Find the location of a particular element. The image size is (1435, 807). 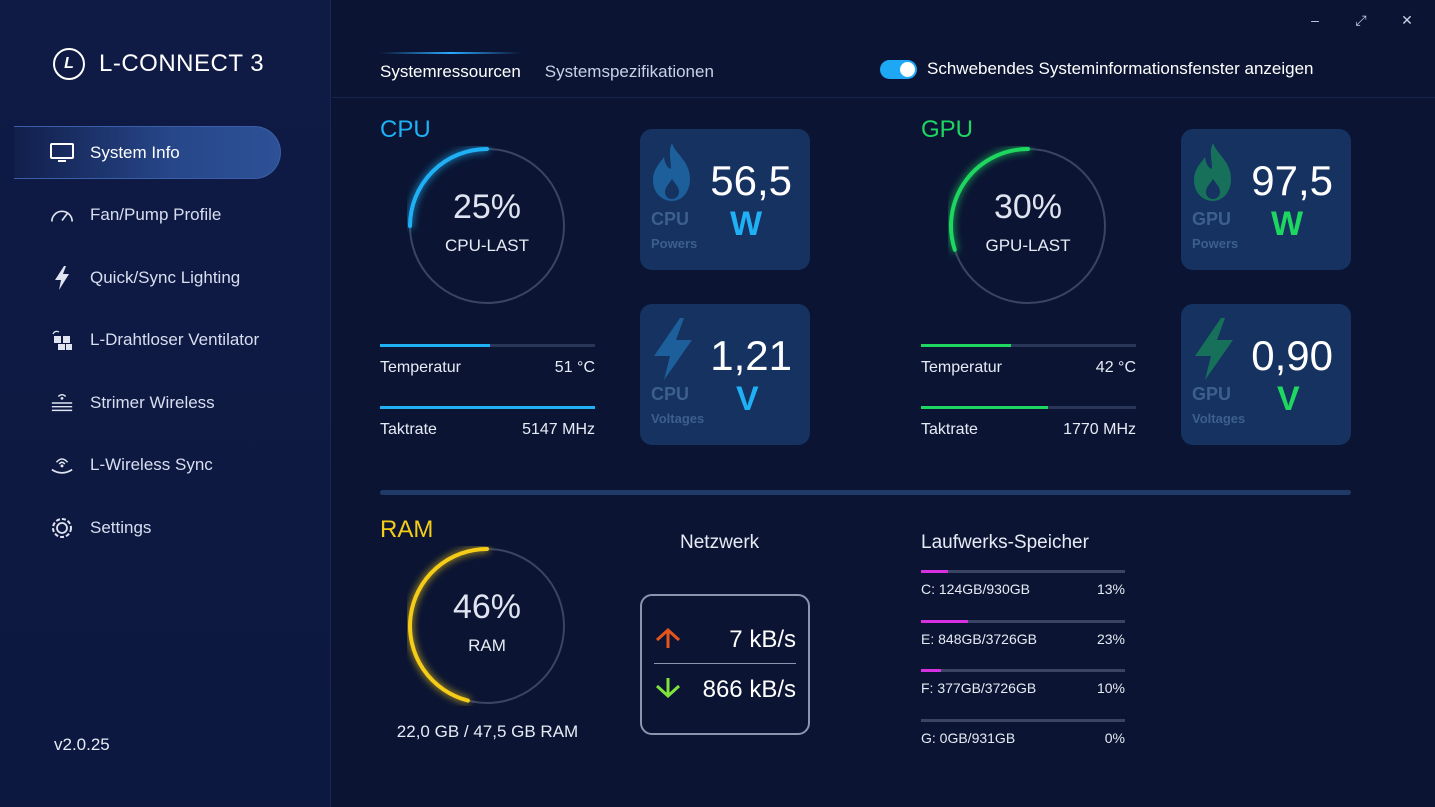

cpu-temperature-label: Temperatur is located at coordinates (420, 367).